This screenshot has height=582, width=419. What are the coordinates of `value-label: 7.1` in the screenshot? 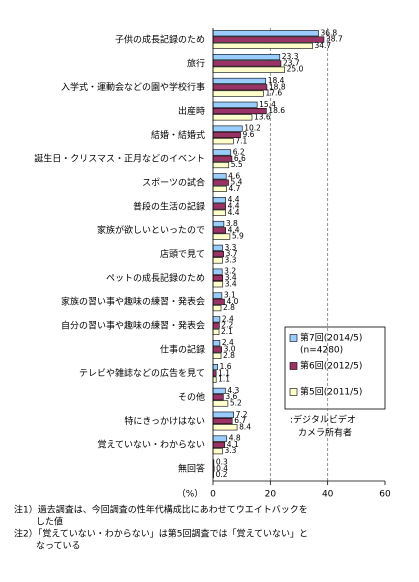 It's located at (241, 140).